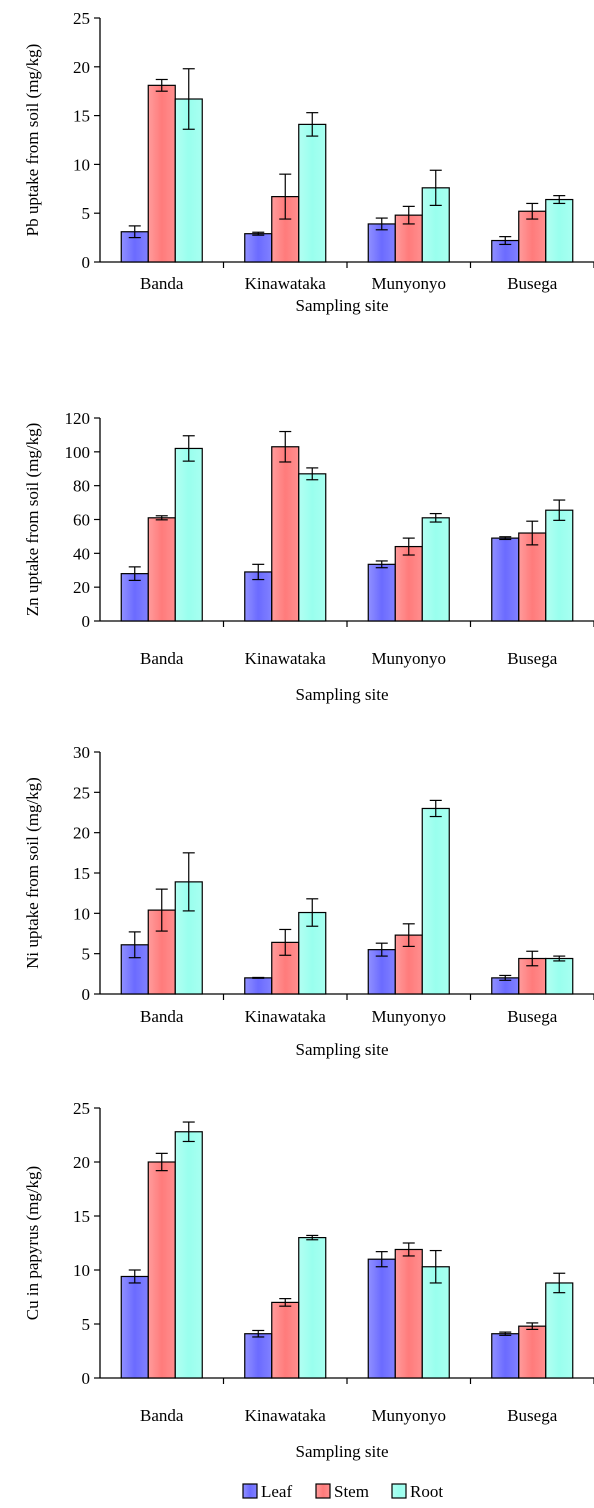  Describe the element at coordinates (32, 1243) in the screenshot. I see `y-axis-title: Cu in papyrus (mg/kg)` at that location.